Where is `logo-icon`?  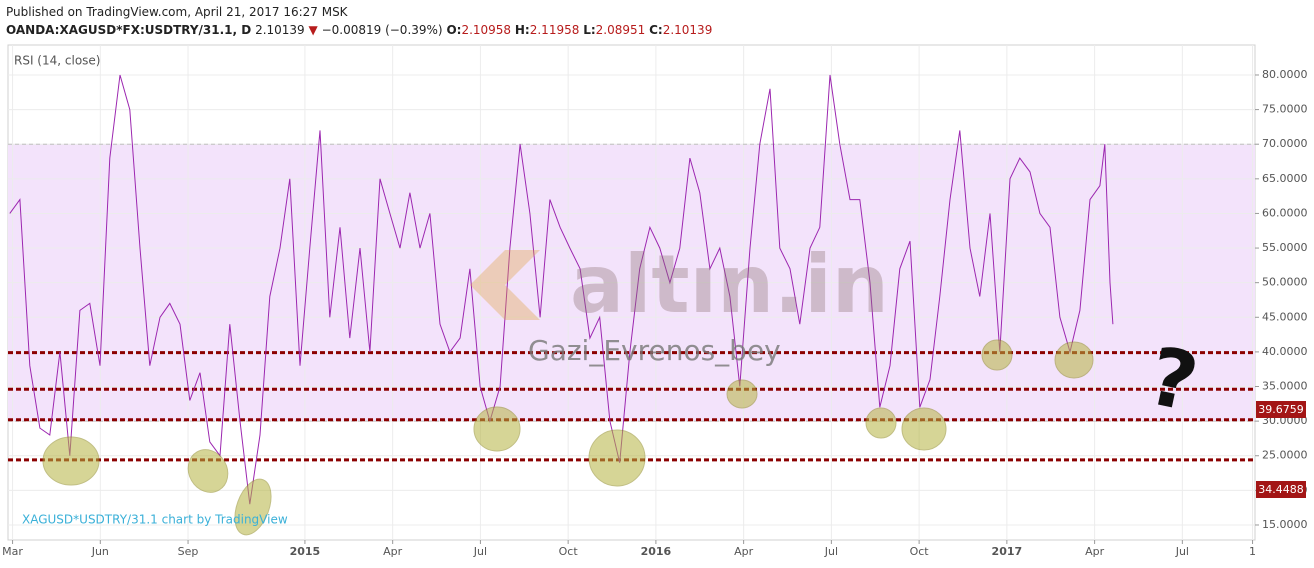 logo-icon is located at coordinates (505, 285).